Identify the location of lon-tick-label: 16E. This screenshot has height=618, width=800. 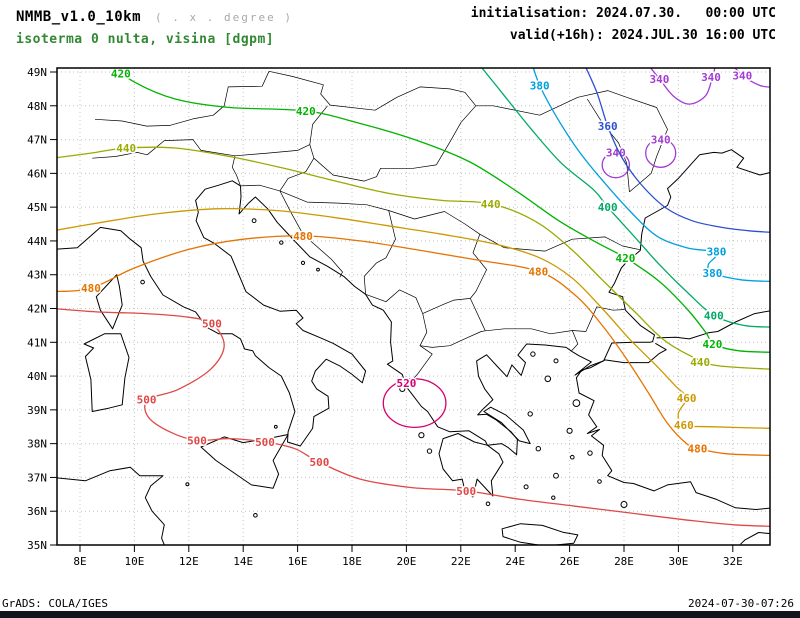
(298, 561).